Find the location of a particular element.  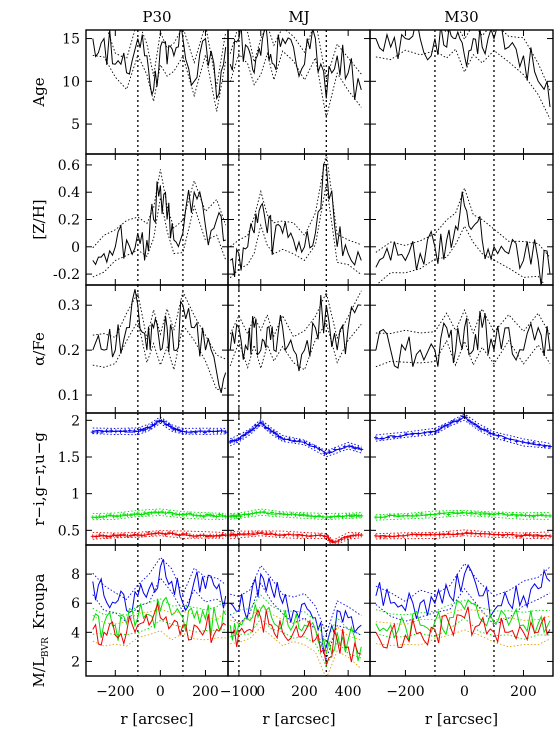

y-tick-label: 0.1 is located at coordinates (69, 396).